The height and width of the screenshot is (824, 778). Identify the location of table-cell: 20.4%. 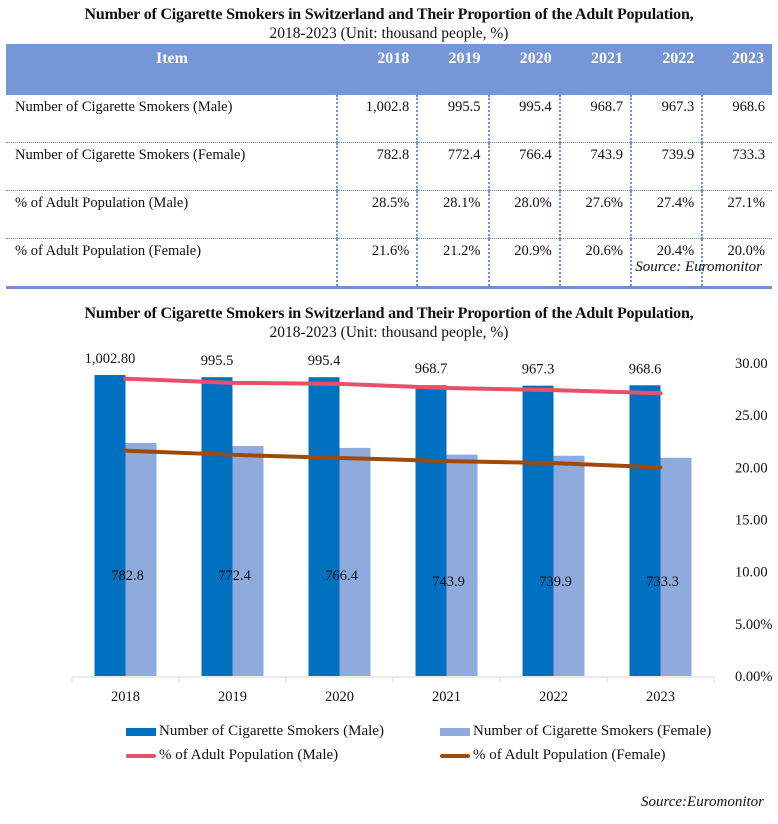
(666, 263).